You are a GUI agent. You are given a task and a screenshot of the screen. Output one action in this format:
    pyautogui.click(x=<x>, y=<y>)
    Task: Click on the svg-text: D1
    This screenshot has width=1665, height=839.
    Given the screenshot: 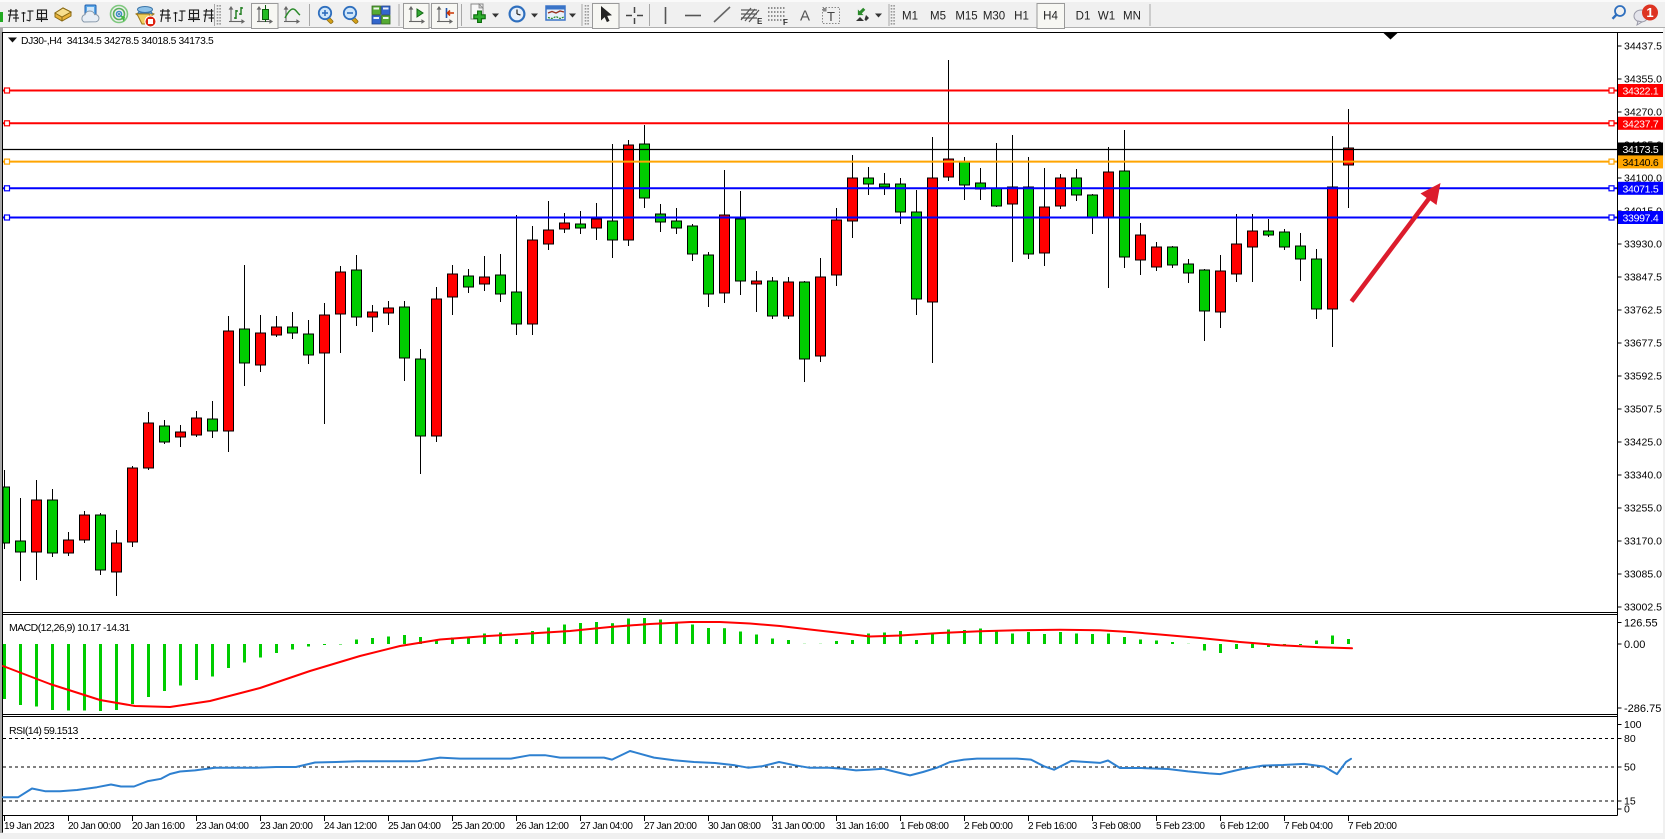 What is the action you would take?
    pyautogui.click(x=1083, y=17)
    